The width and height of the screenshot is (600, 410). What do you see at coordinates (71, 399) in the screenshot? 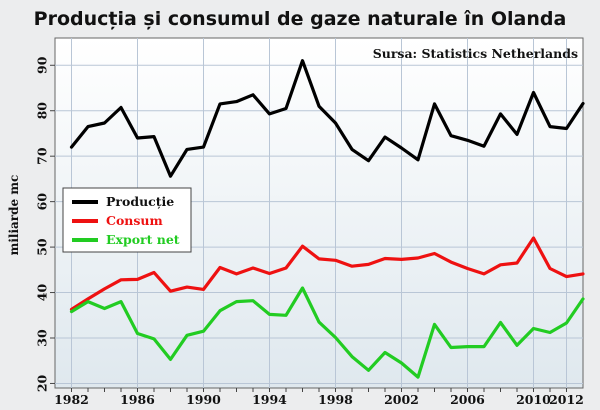
I see `x-tick-label: 1982` at bounding box center [71, 399].